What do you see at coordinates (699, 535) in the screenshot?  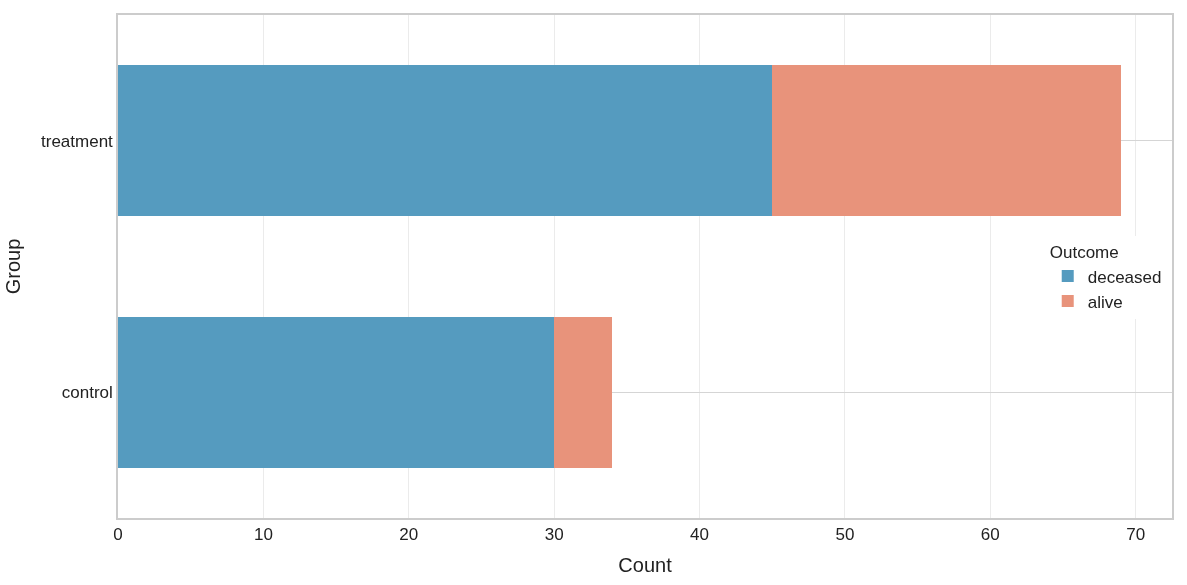 I see `x-tick-label: 40` at bounding box center [699, 535].